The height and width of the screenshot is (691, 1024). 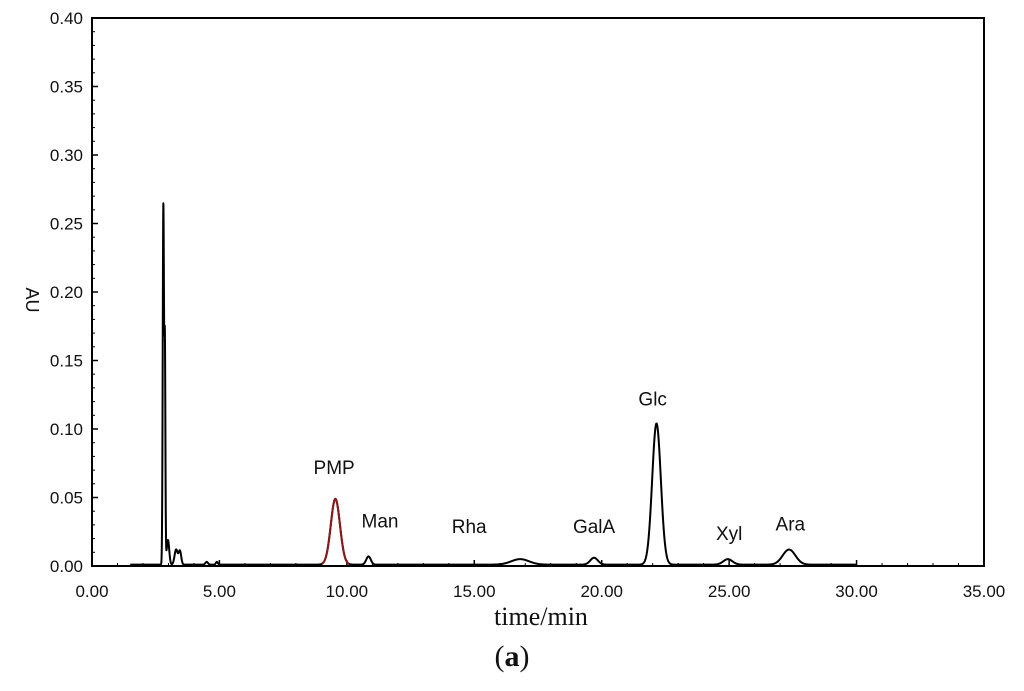 What do you see at coordinates (66, 361) in the screenshot?
I see `y-tick-label: 0.15` at bounding box center [66, 361].